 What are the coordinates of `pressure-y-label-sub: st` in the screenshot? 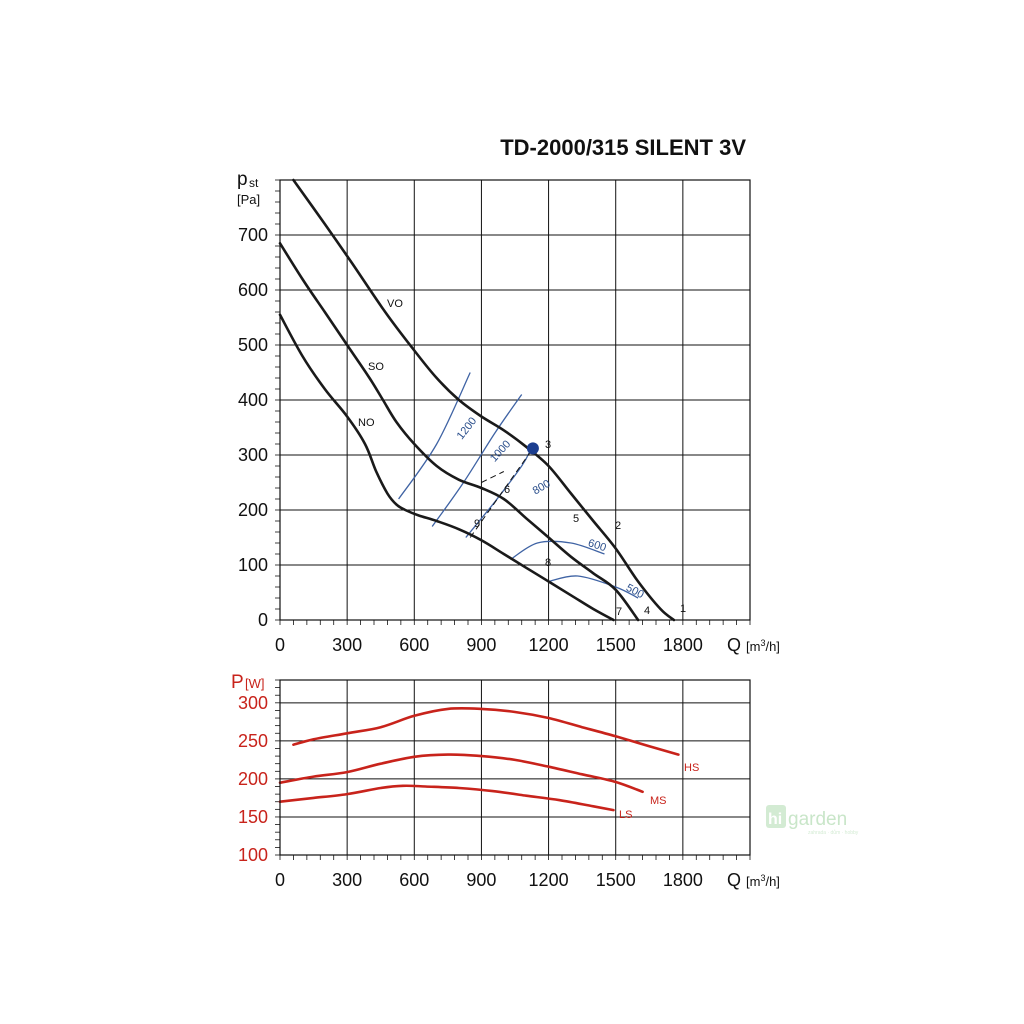 It's located at (254, 183).